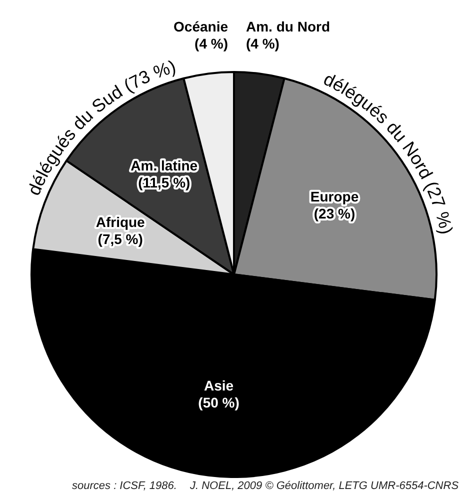 The height and width of the screenshot is (498, 459). Describe the element at coordinates (201, 26) in the screenshot. I see `slice-label: Océanie` at that location.